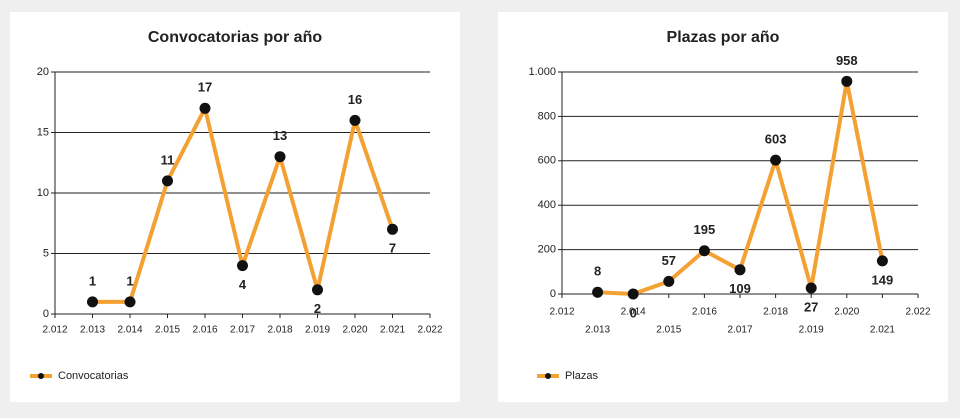  I want to click on data-label: 27, so click(811, 306).